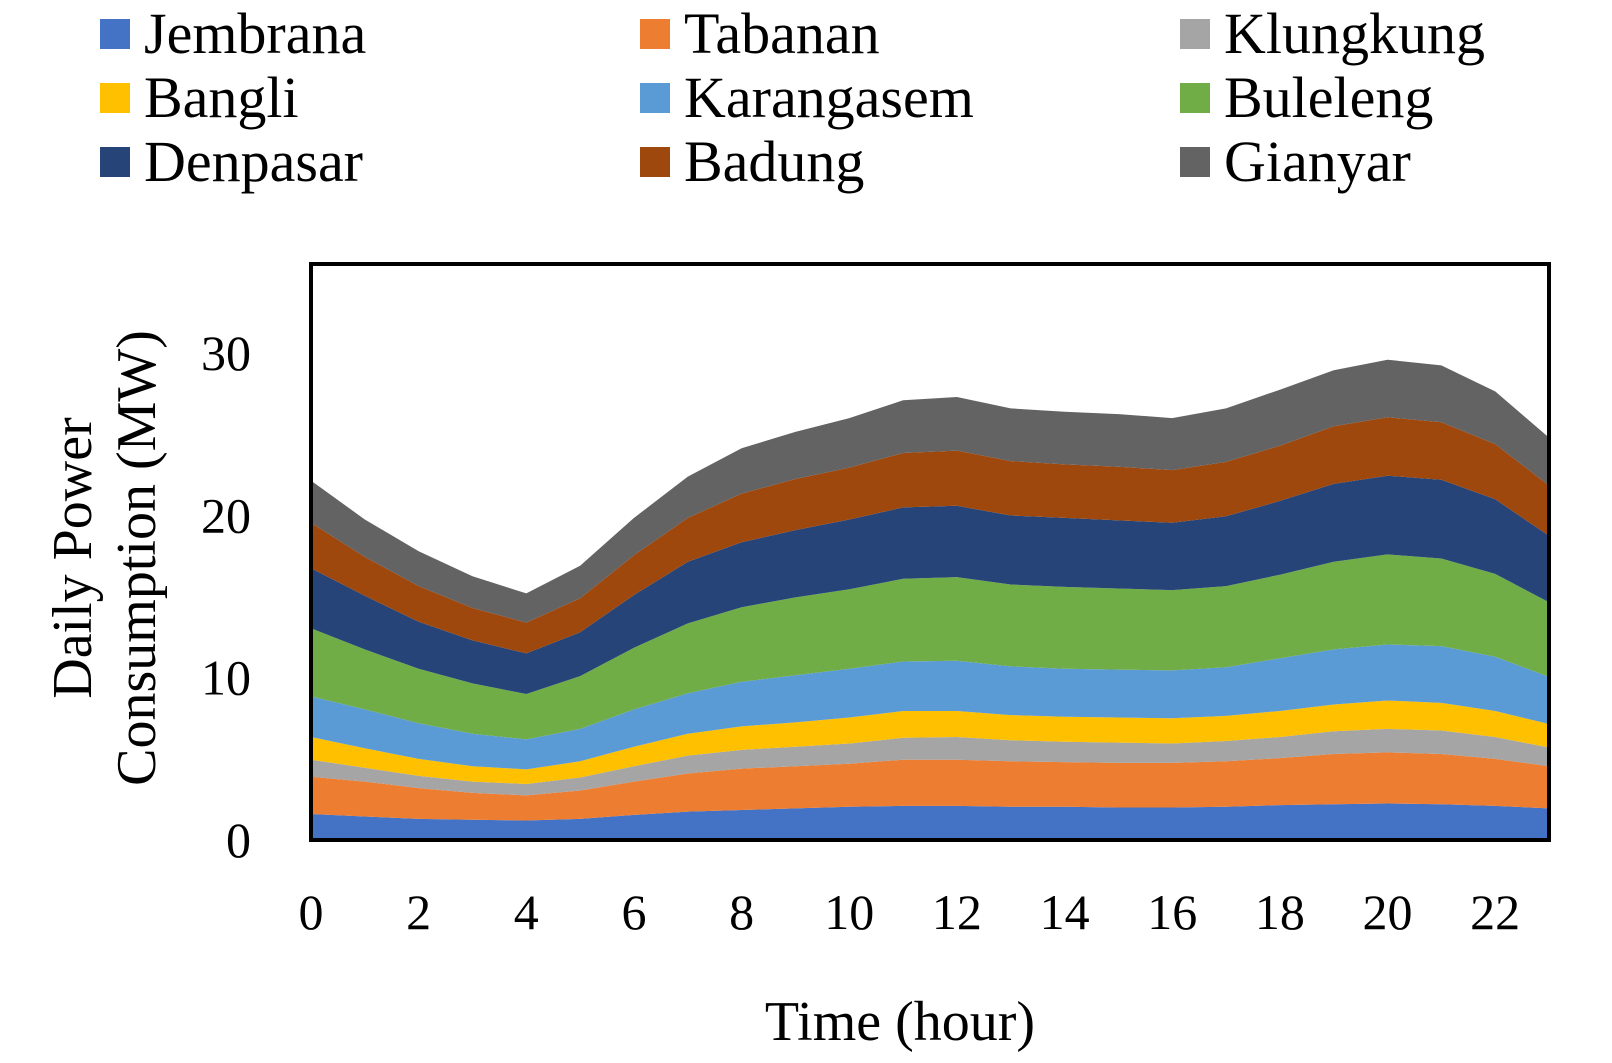 The width and height of the screenshot is (1612, 1063). I want to click on area-series-bangli, so click(930, 742).